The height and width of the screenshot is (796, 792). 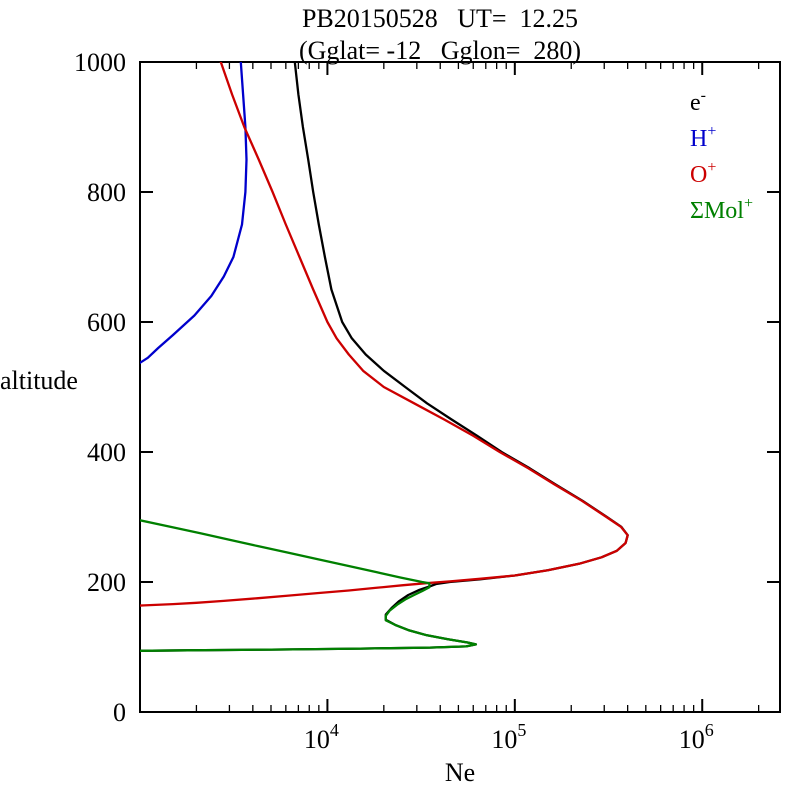 I want to click on legend-item-o-plus: O+, so click(x=703, y=173).